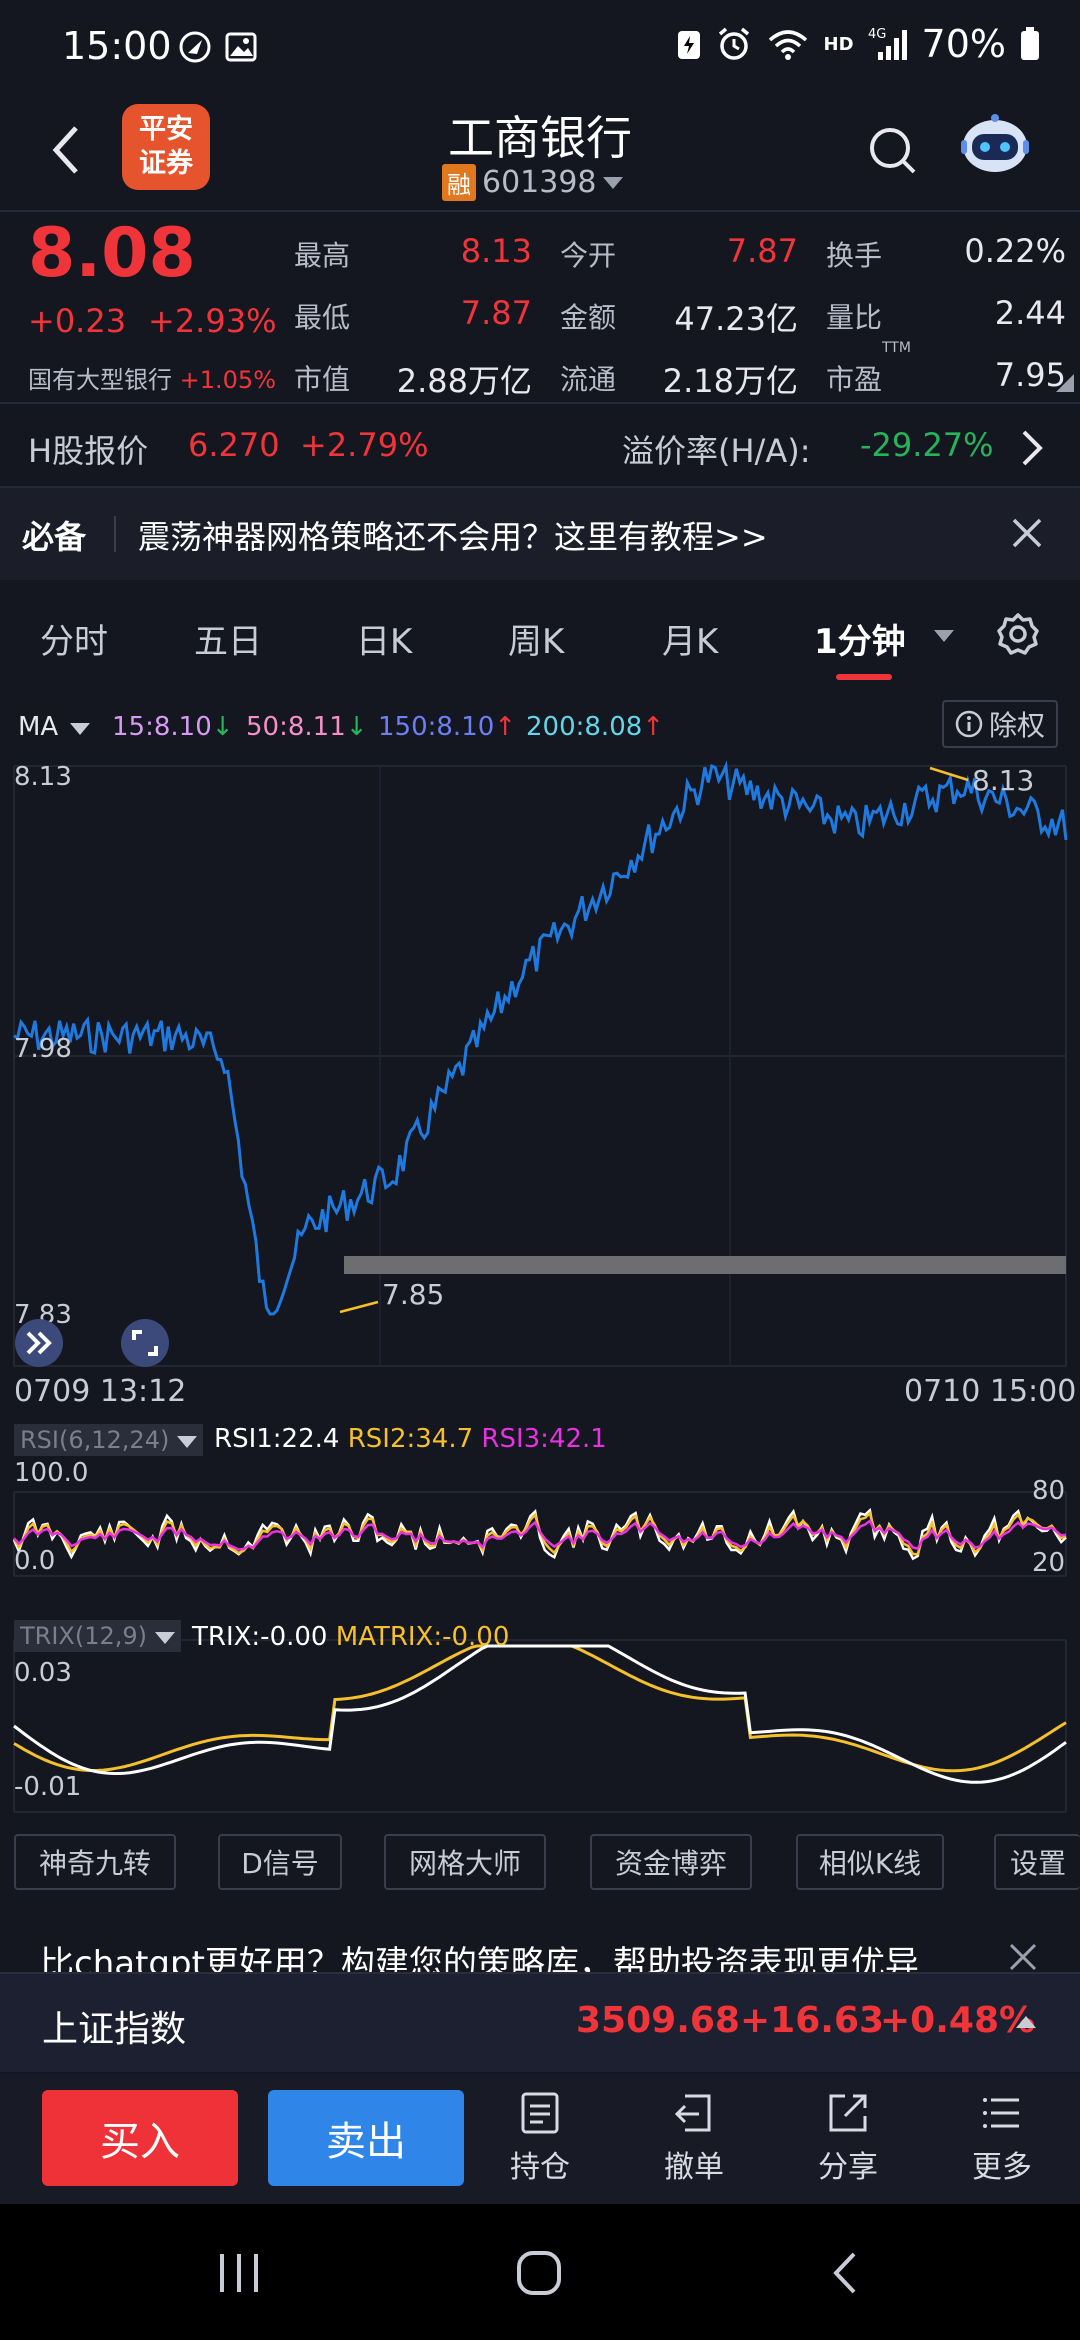 The height and width of the screenshot is (2340, 1080). What do you see at coordinates (944, 636) in the screenshot?
I see `chevron-down-icon` at bounding box center [944, 636].